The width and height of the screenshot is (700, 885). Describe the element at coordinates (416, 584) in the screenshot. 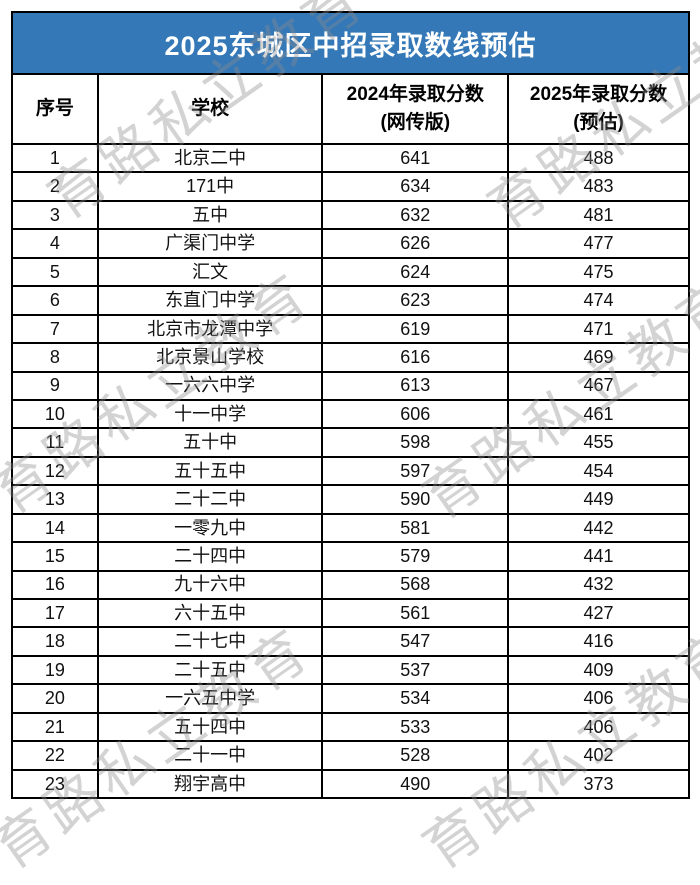

I see `cell-score-2024: 568` at that location.